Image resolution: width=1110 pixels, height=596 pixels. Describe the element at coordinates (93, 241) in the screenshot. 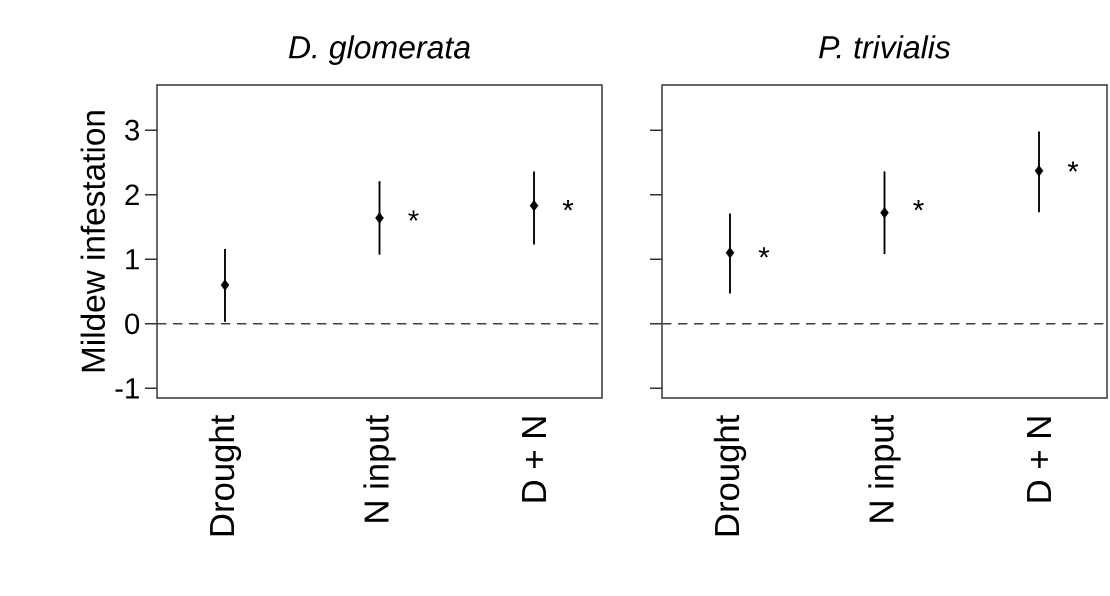

I see `y-axis-title: Mildew infestation` at that location.